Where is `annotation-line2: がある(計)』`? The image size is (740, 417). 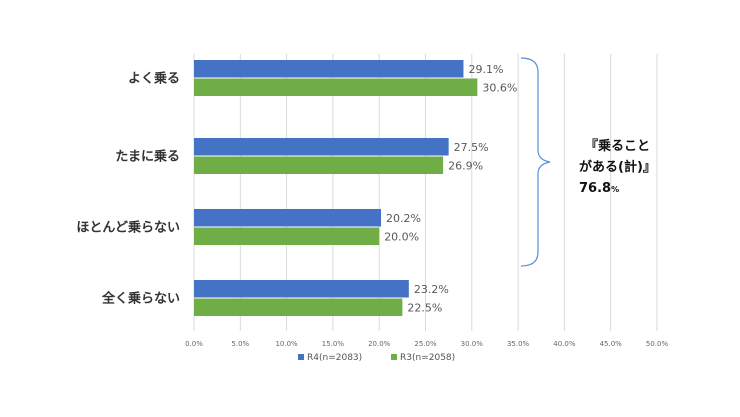 annotation-line2: がある(計)』 is located at coordinates (617, 167).